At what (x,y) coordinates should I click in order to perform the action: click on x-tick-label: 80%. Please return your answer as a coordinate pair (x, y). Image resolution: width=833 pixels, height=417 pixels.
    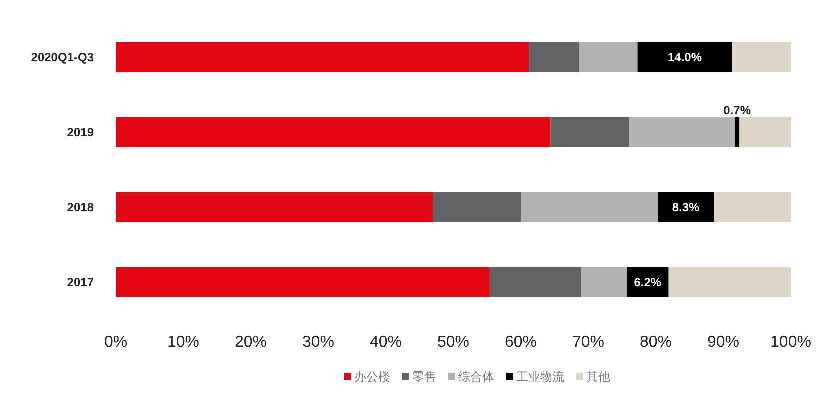
    Looking at the image, I should click on (656, 342).